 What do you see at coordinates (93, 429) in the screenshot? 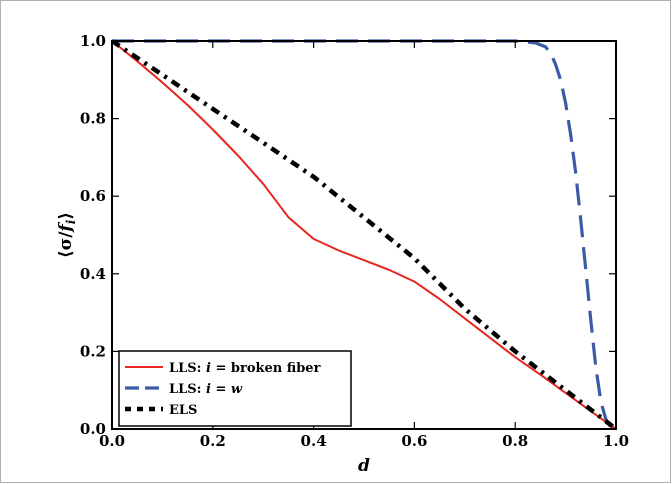
I see `y-tick-label: 0.0` at bounding box center [93, 429].